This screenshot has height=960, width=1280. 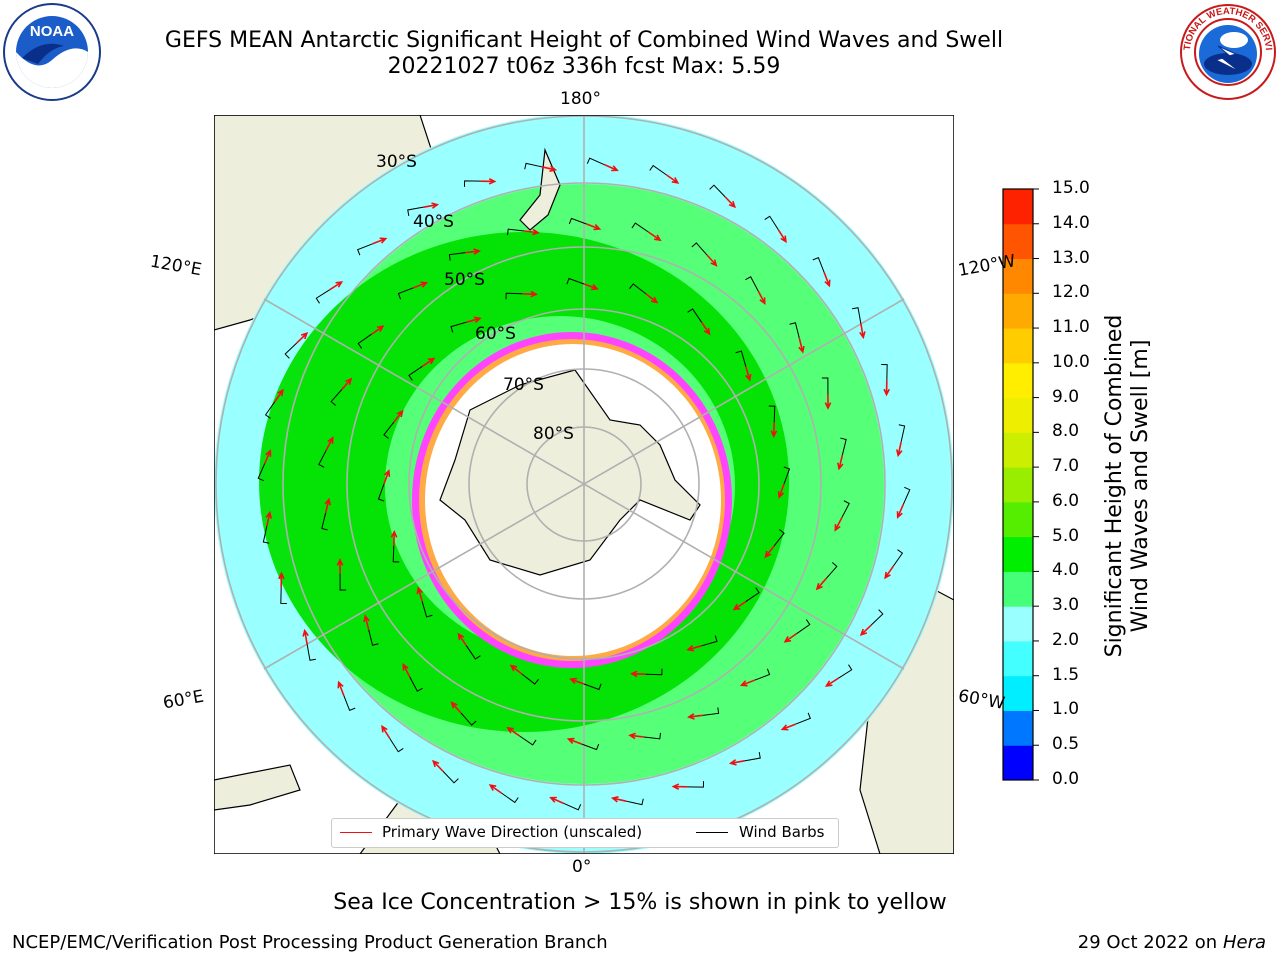 I want to click on colorbar, so click(x=1021, y=484).